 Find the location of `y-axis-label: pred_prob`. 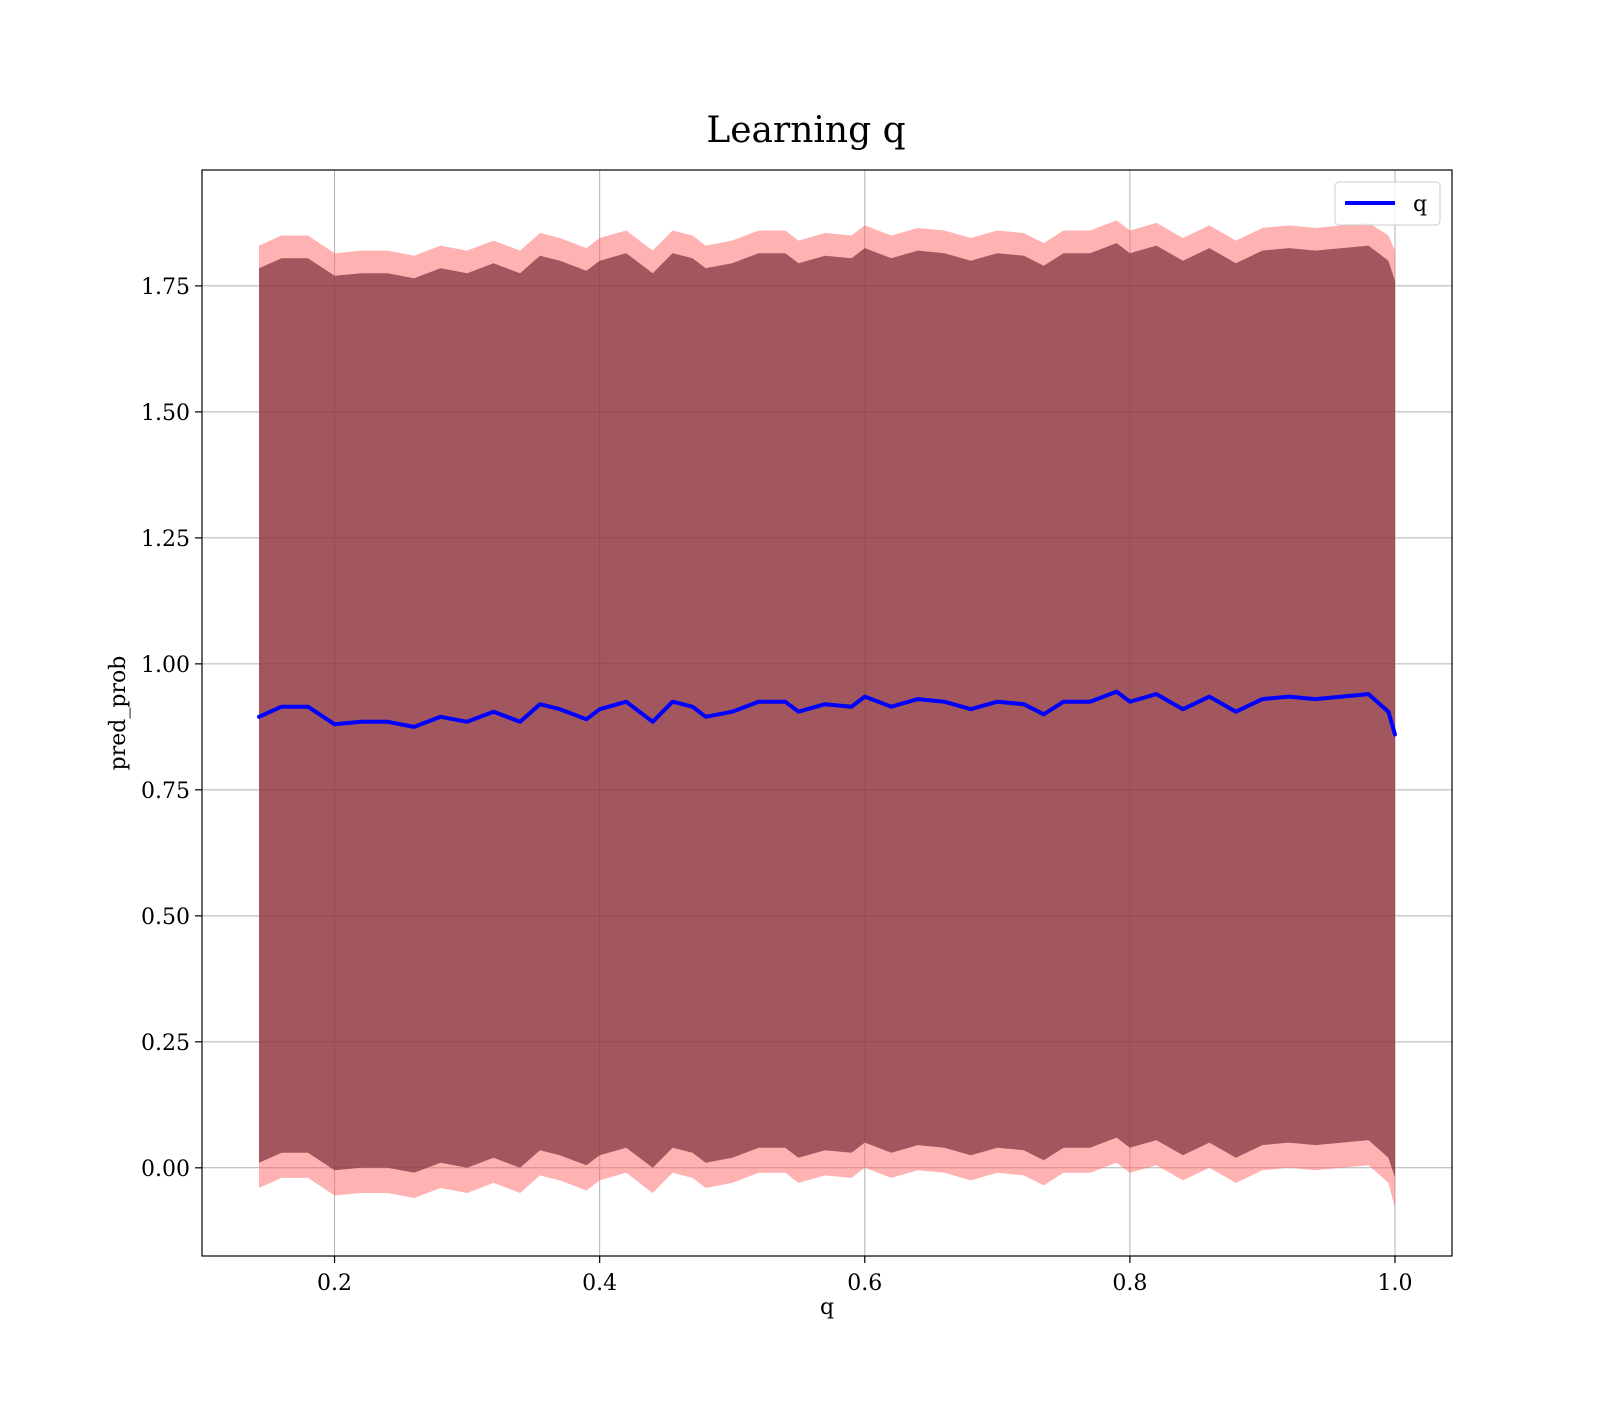

y-axis-label: pred_prob is located at coordinates (118, 713).